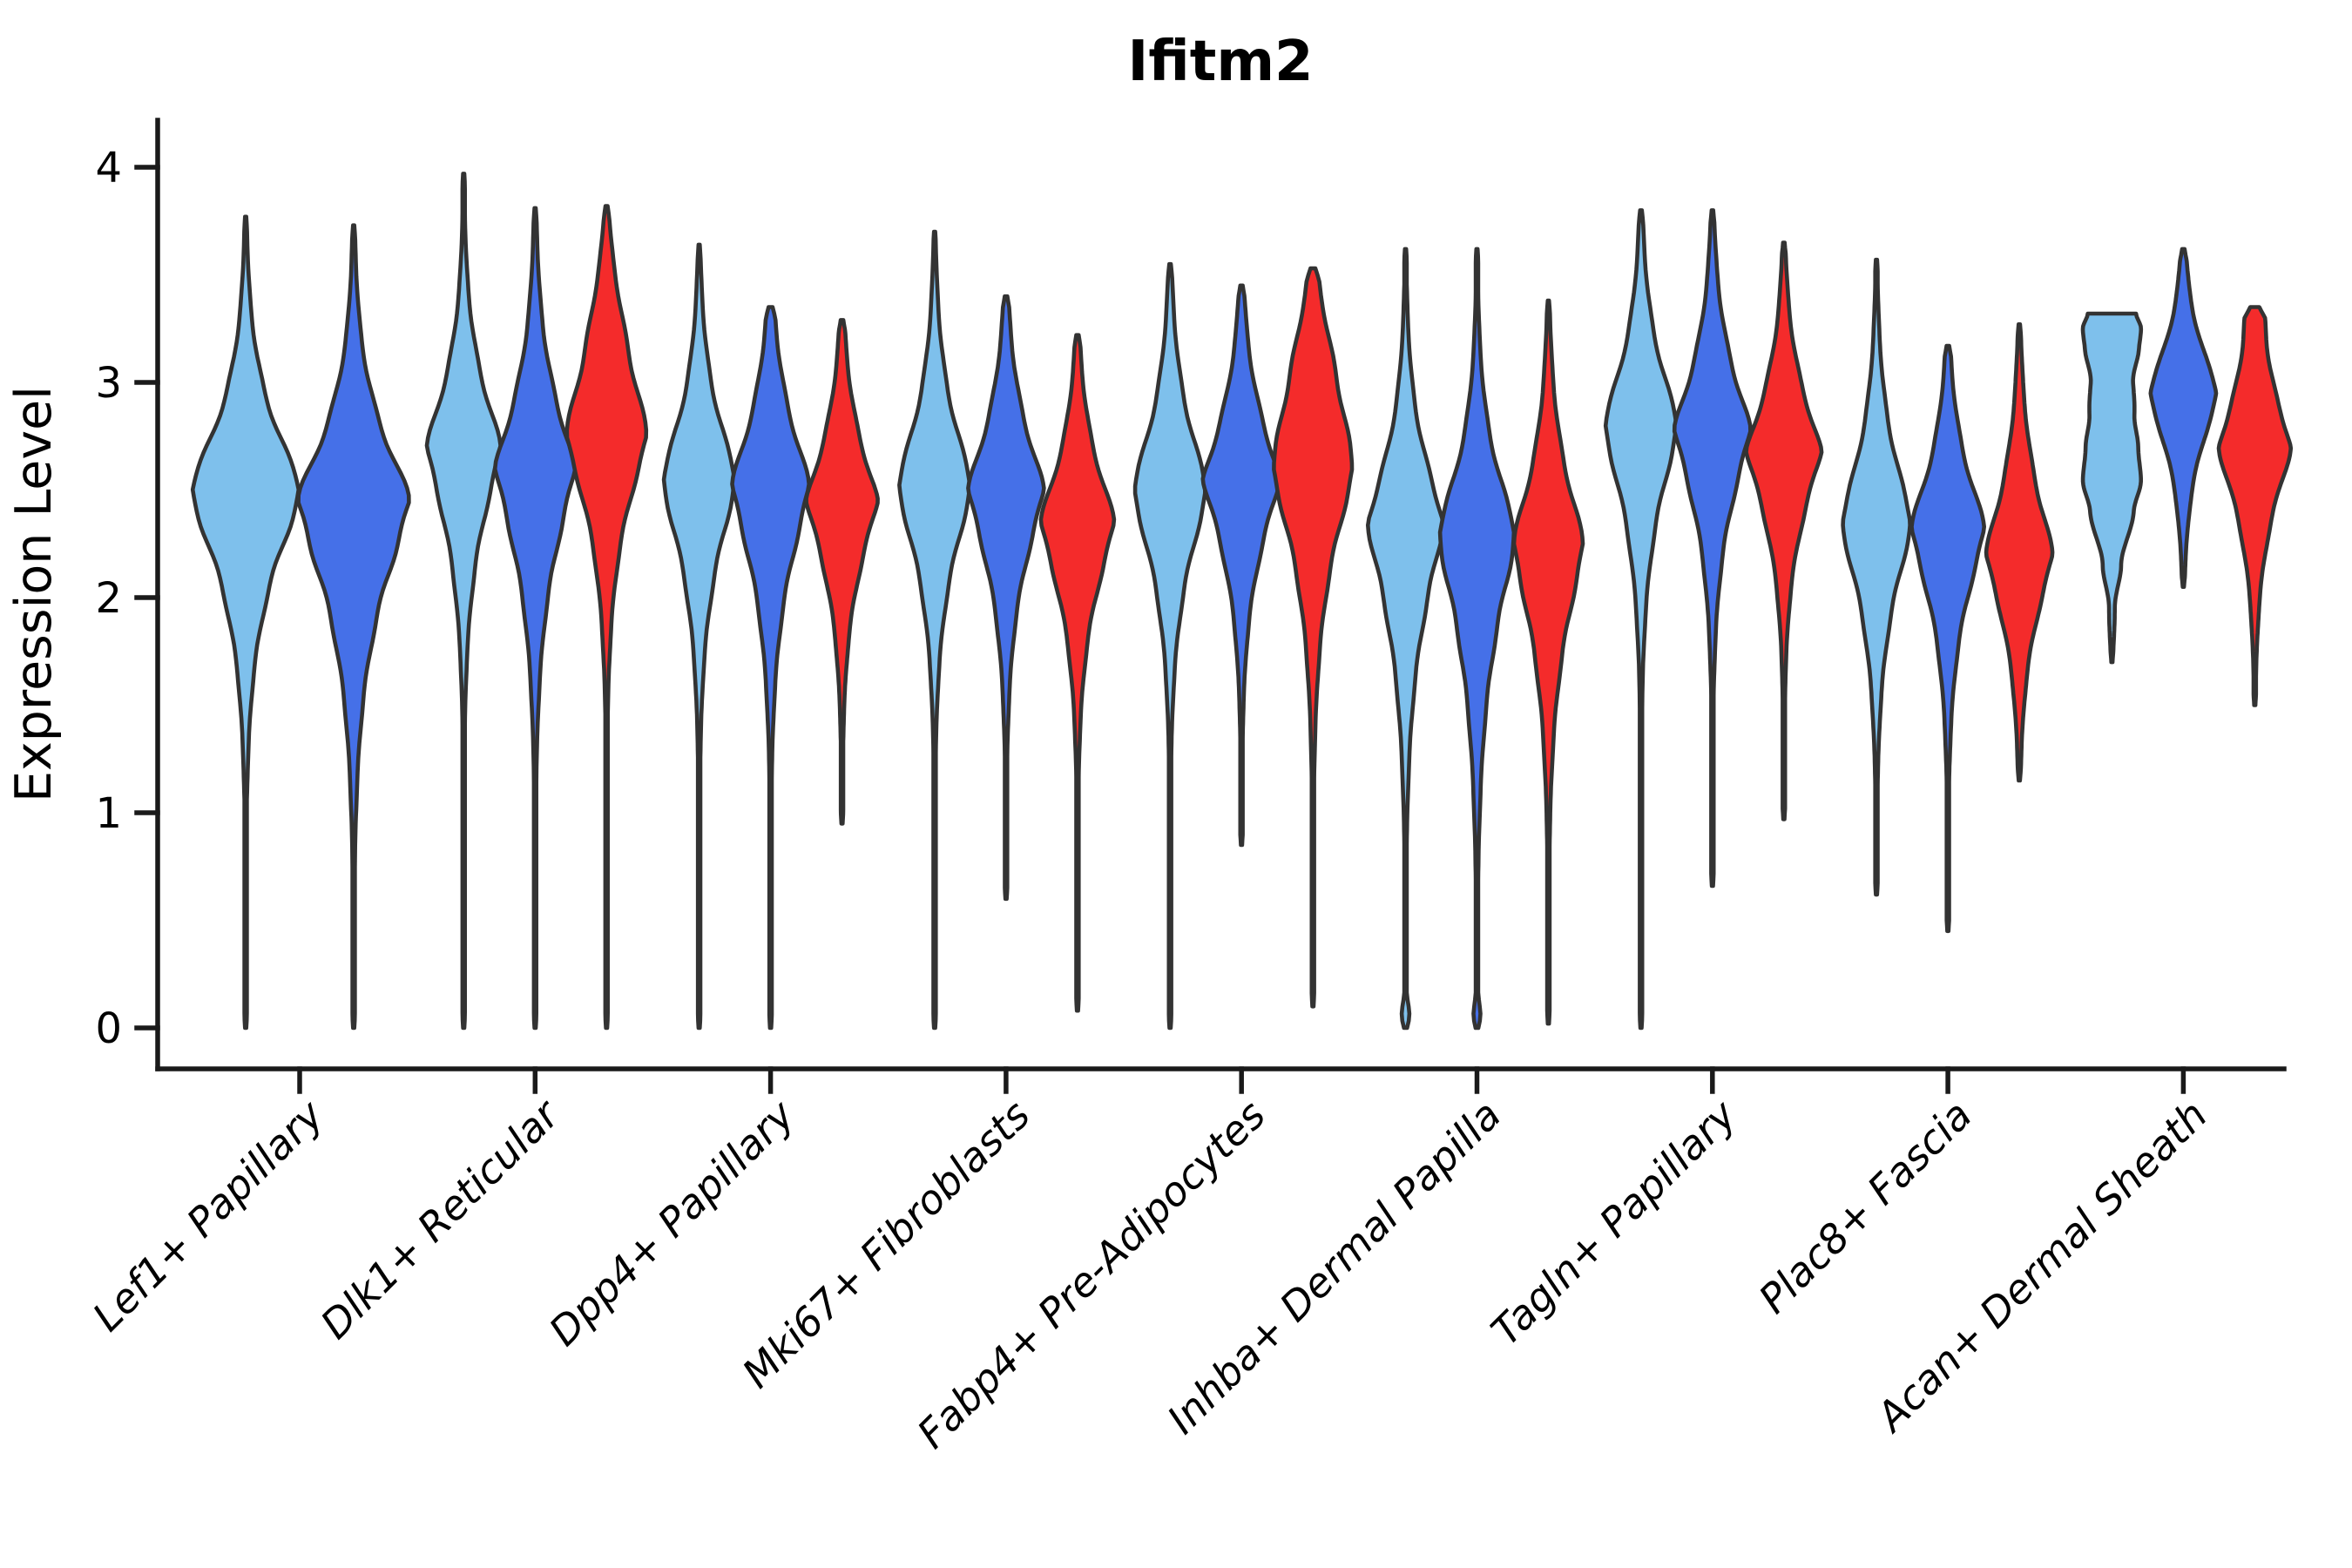  Describe the element at coordinates (2019, 552) in the screenshot. I see `violin-plac8-red` at that location.